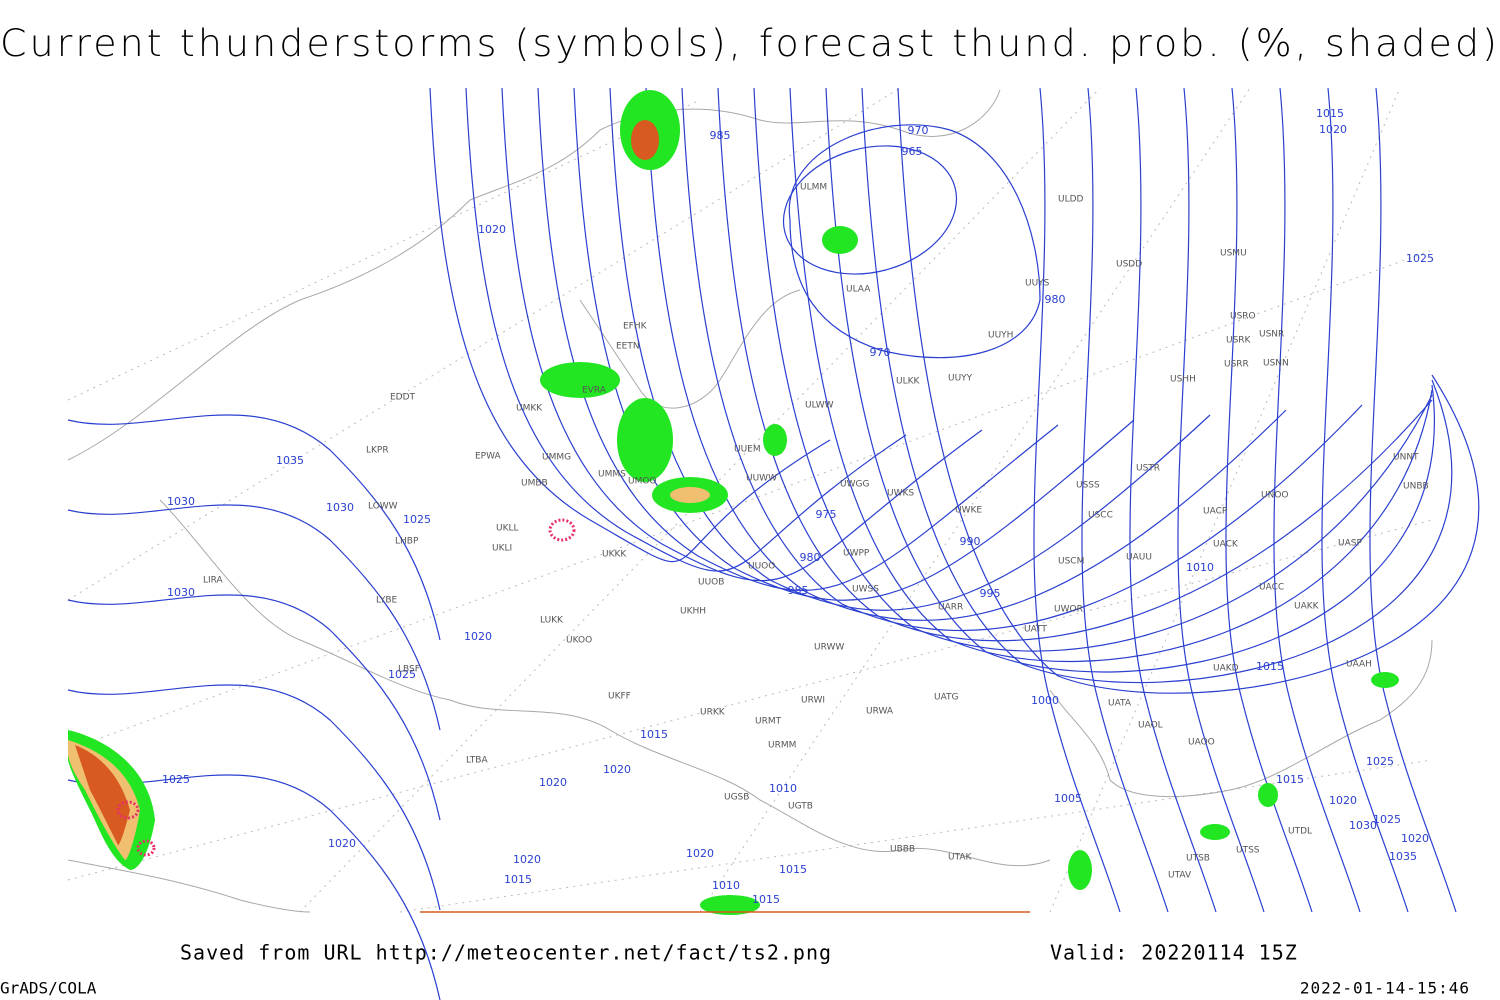 The image size is (1500, 1000). Describe the element at coordinates (1359, 665) in the screenshot. I see `station-label: UAAH` at that location.